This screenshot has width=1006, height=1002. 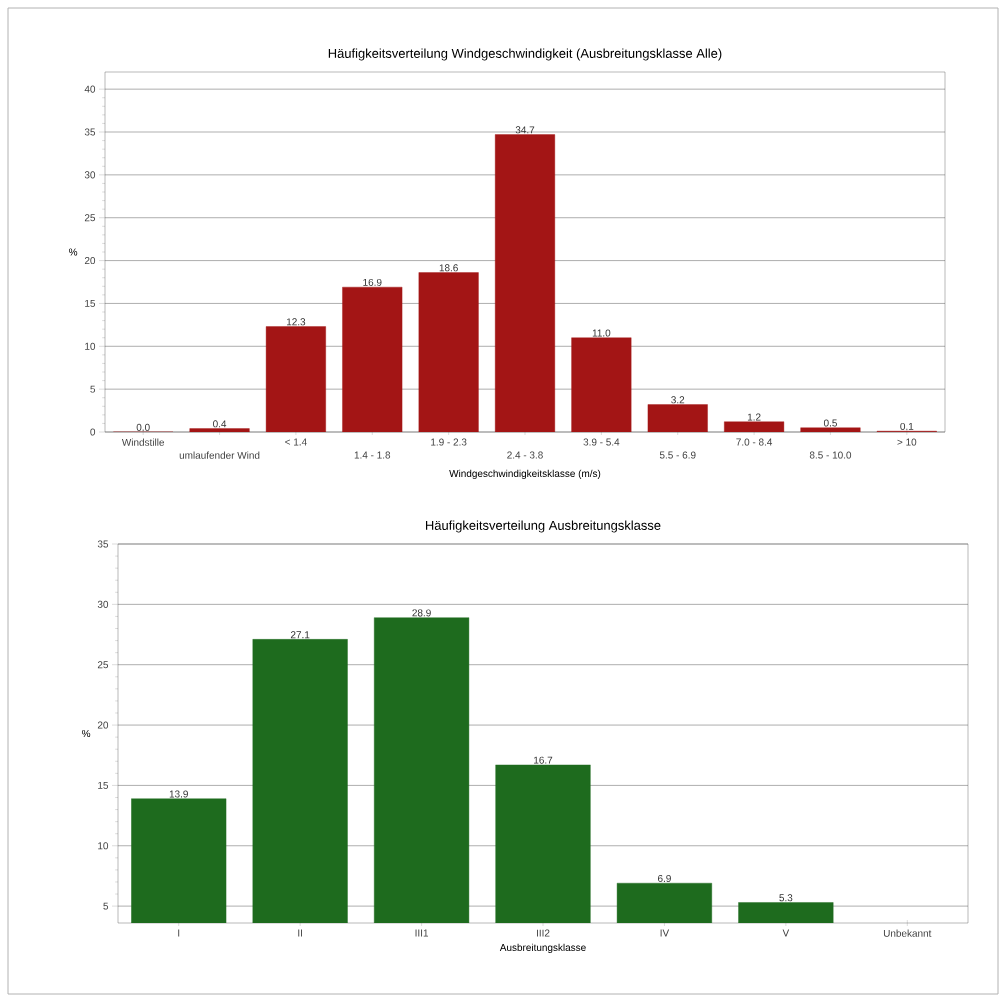 I want to click on x-tick-label: III1, so click(x=422, y=933).